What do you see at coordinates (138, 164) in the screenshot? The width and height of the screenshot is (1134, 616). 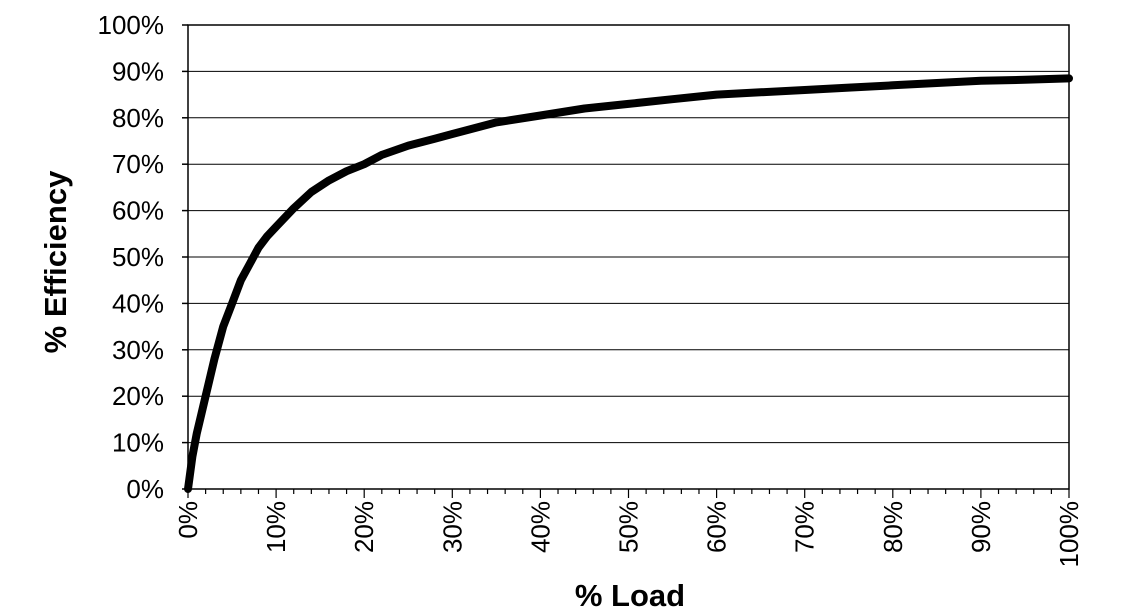 I see `y-tick-label: 70%` at bounding box center [138, 164].